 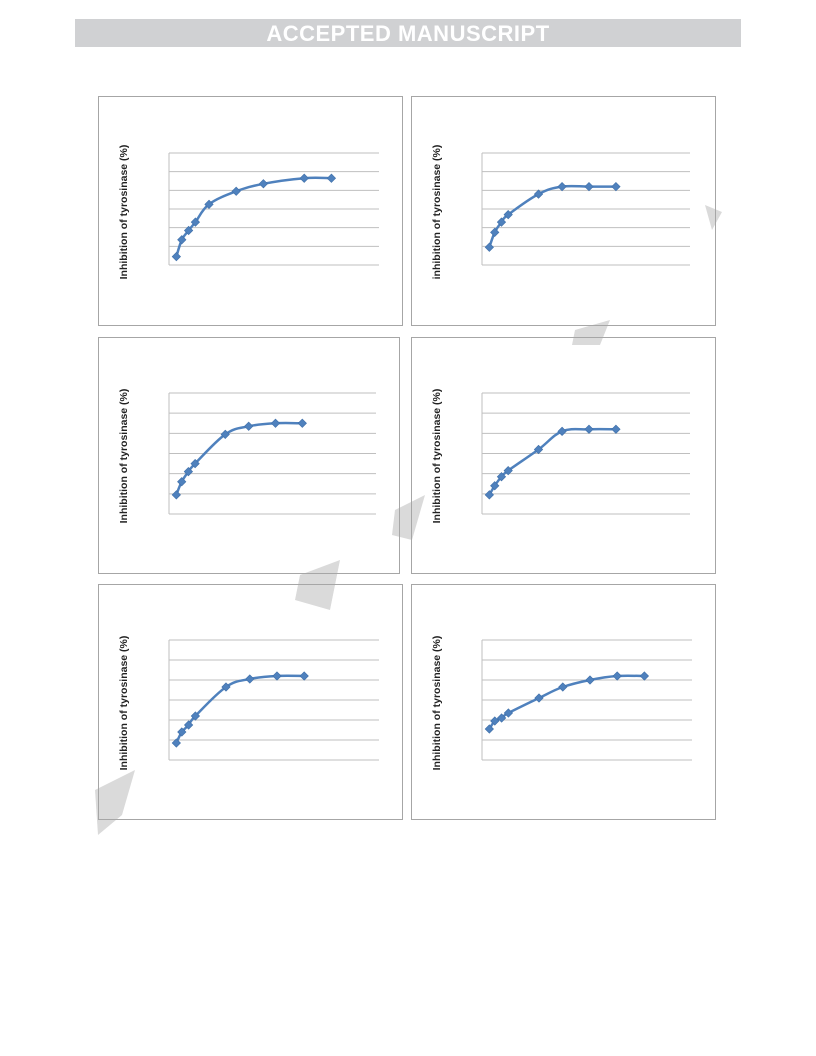 What do you see at coordinates (408, 33) in the screenshot?
I see `accepted-manuscript-banner: ACCEPTED MANUSCRIPT` at bounding box center [408, 33].